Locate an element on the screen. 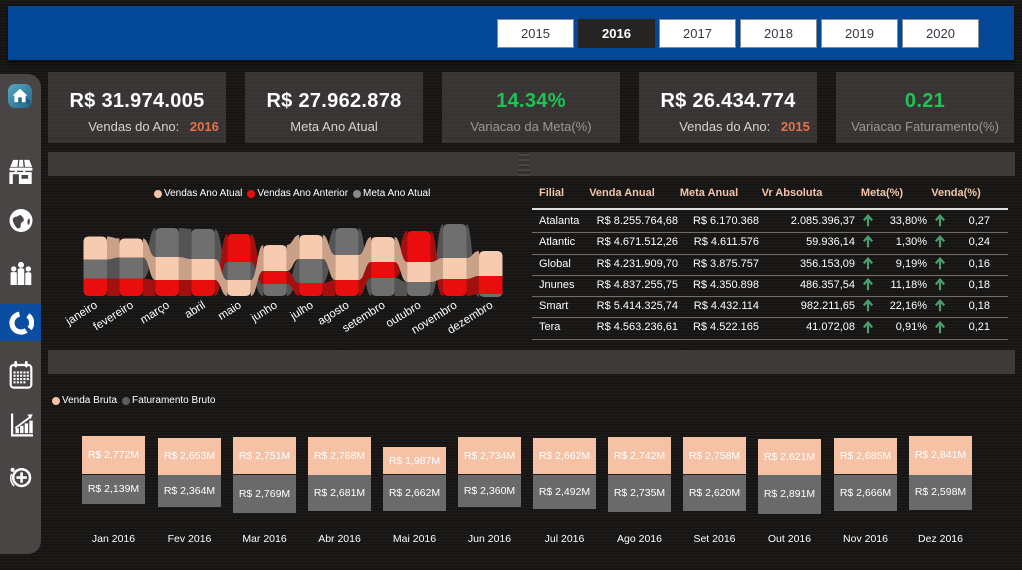  svg-text: maio is located at coordinates (230, 310).